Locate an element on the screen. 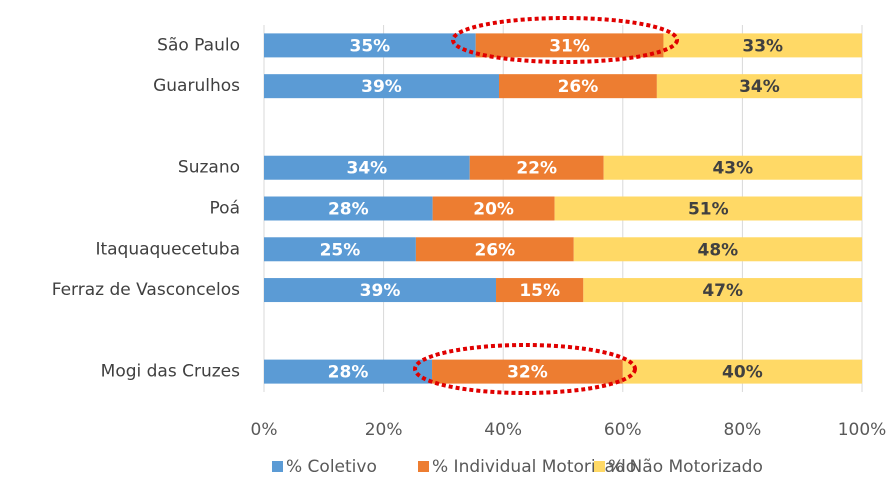 This screenshot has width=893, height=486. data-label: 33% is located at coordinates (762, 46).